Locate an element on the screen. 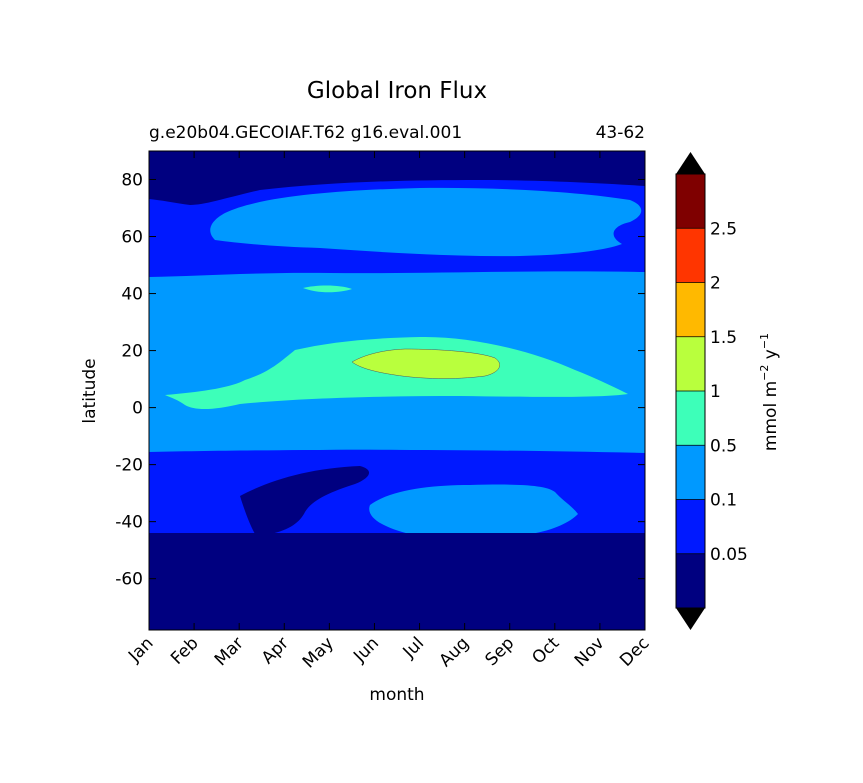 The image size is (863, 783). y-tick-label: -20 is located at coordinates (129, 466).